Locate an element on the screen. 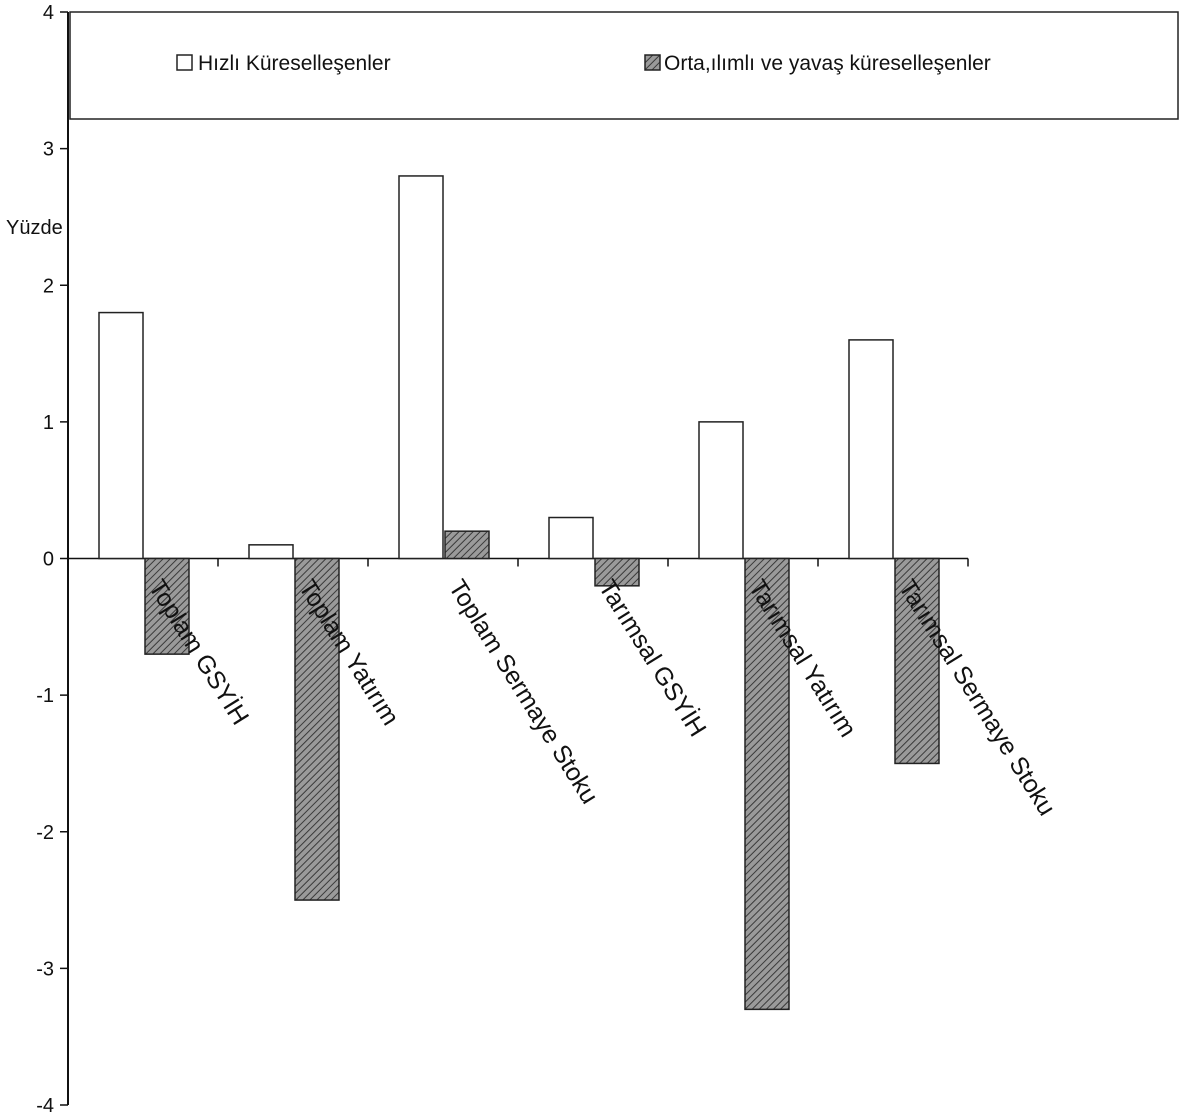 Image resolution: width=1193 pixels, height=1117 pixels. y-tick-label: 3 is located at coordinates (48, 150).